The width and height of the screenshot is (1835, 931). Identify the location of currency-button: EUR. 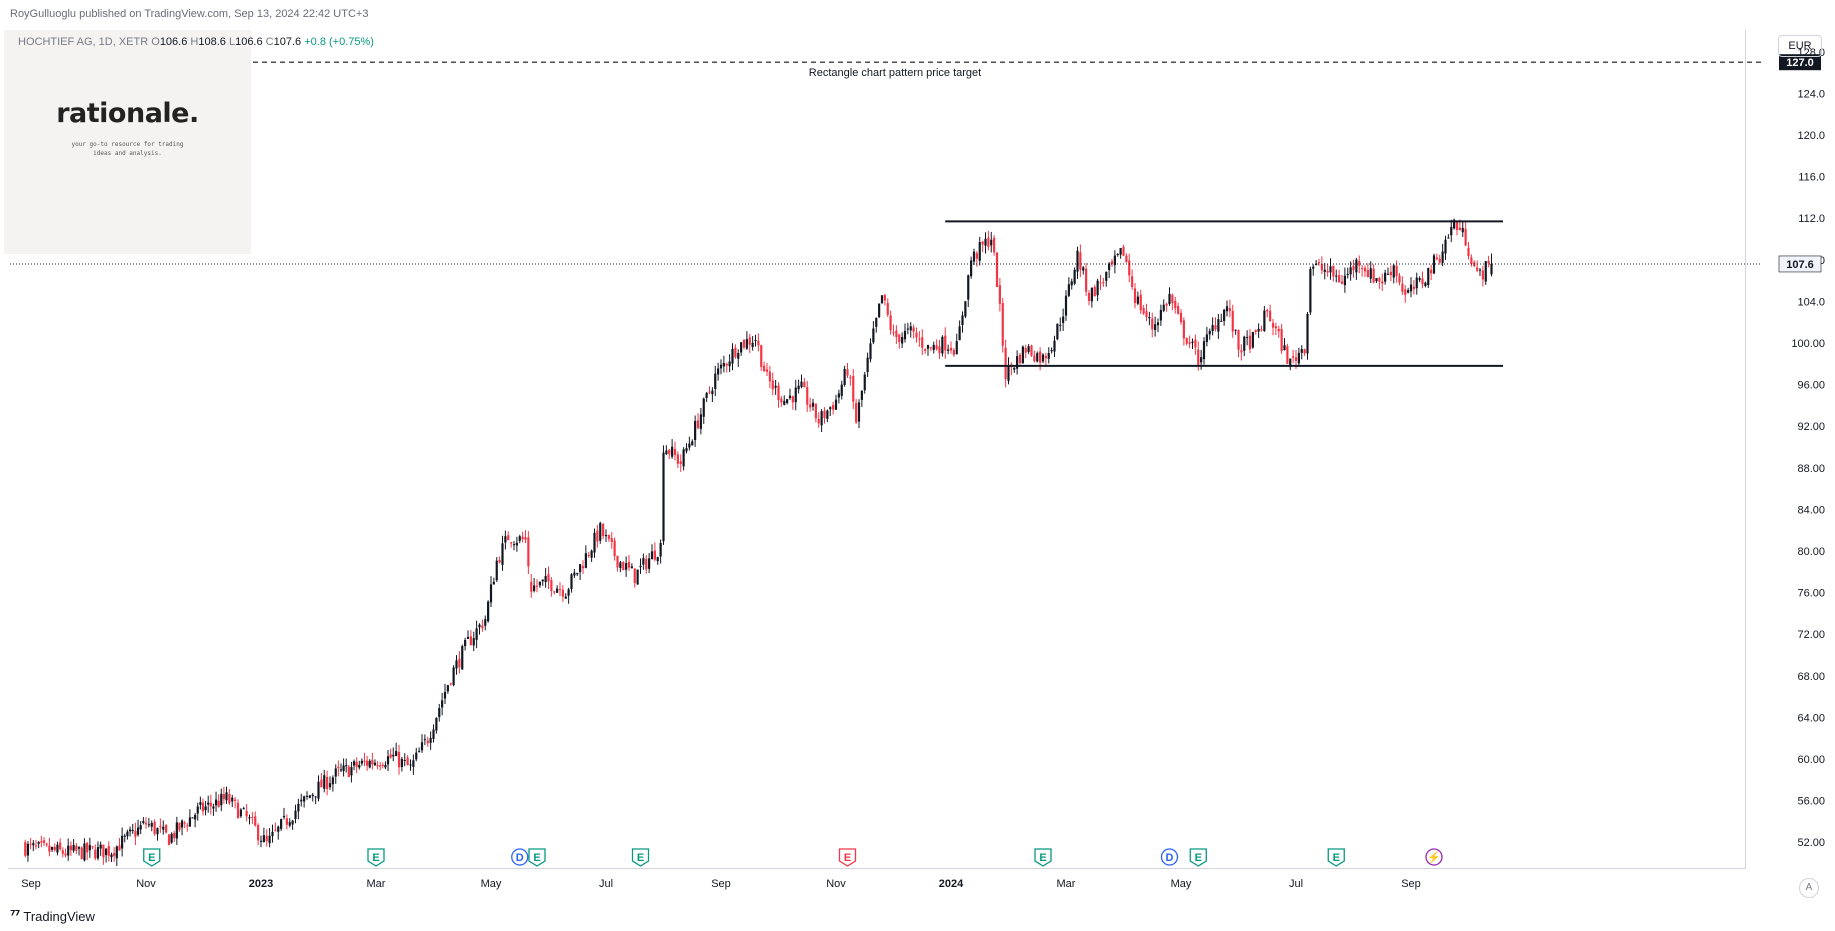
(1800, 46).